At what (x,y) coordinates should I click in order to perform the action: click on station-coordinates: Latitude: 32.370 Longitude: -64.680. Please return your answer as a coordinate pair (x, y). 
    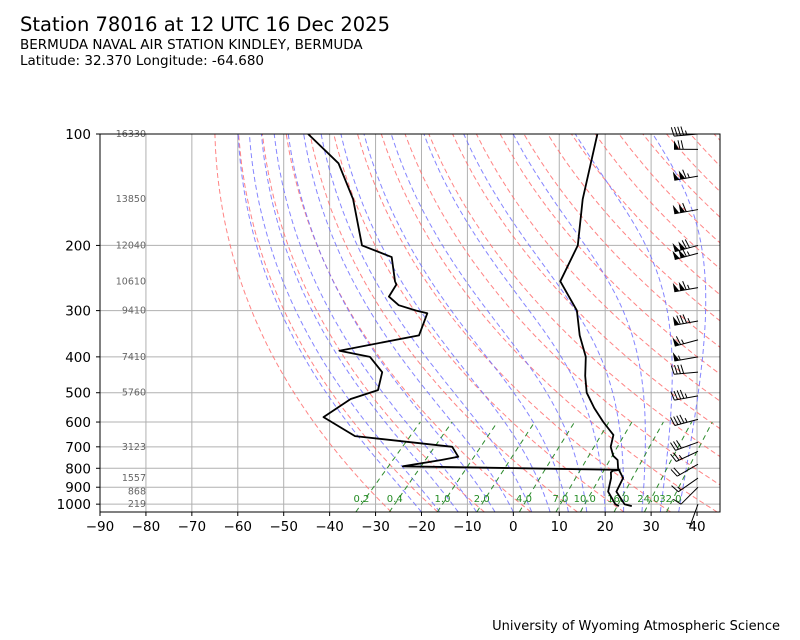
    Looking at the image, I should click on (142, 61).